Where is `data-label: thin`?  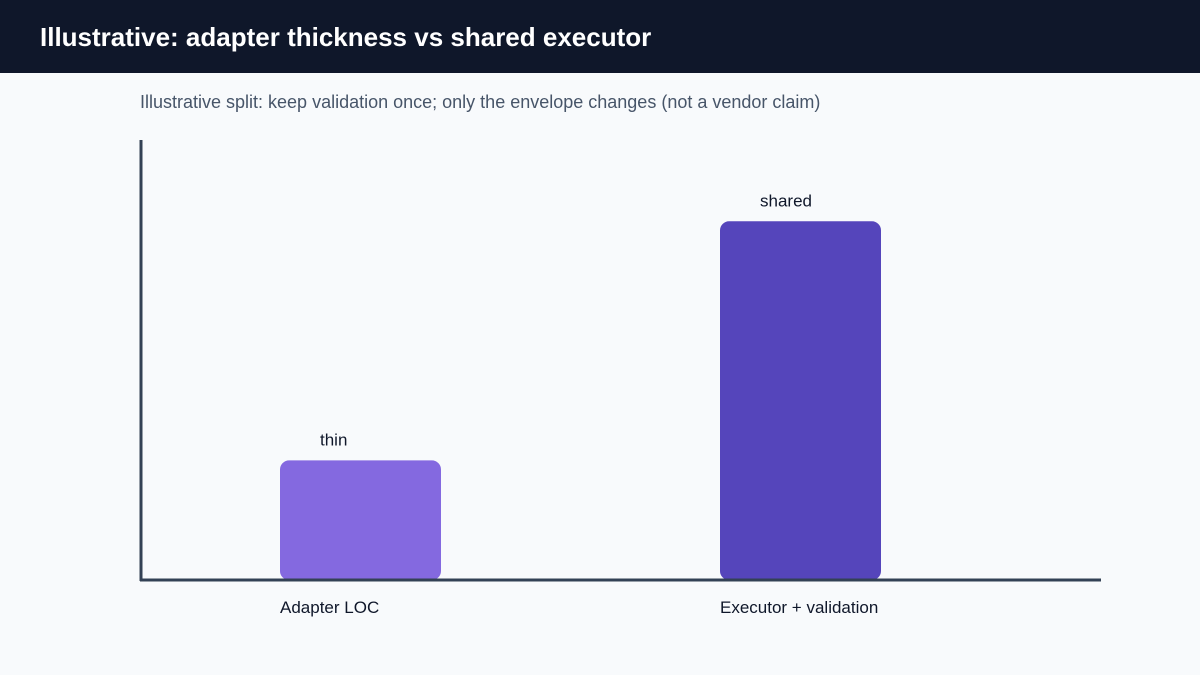 data-label: thin is located at coordinates (333, 439).